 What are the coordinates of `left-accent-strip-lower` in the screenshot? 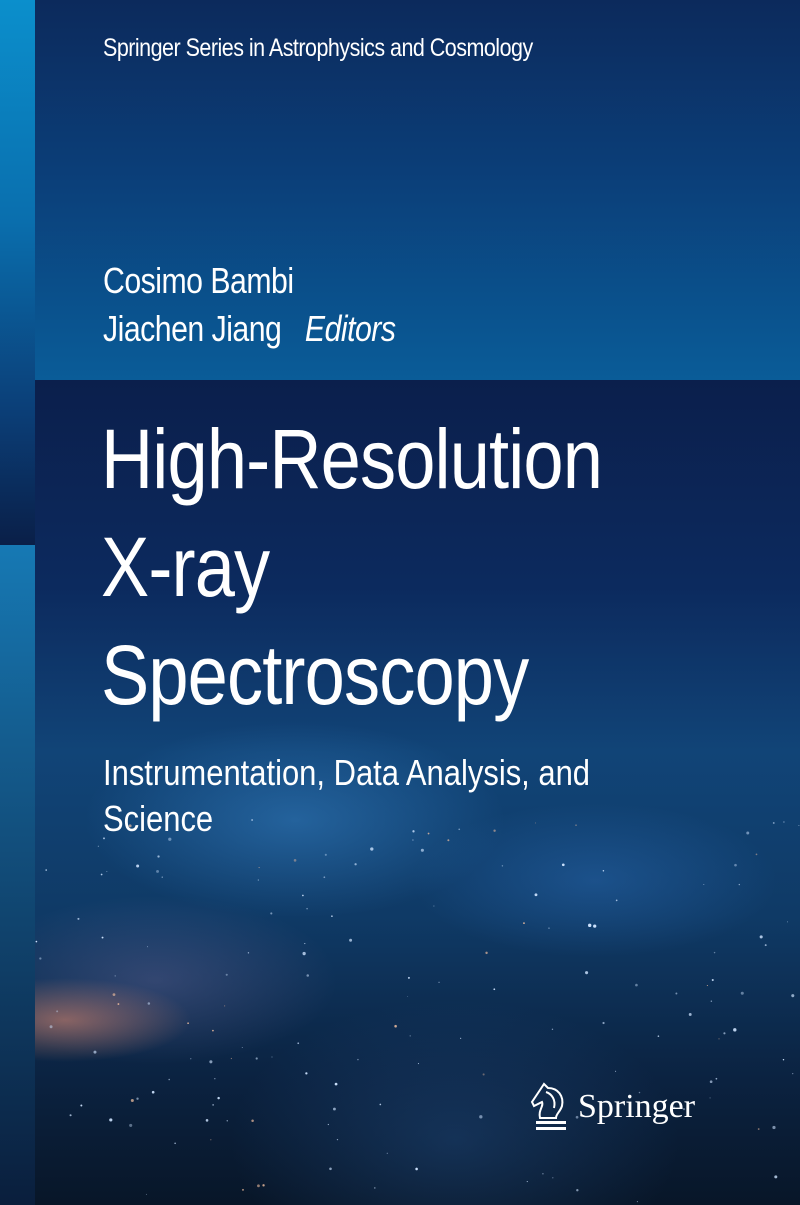 It's located at (17, 875).